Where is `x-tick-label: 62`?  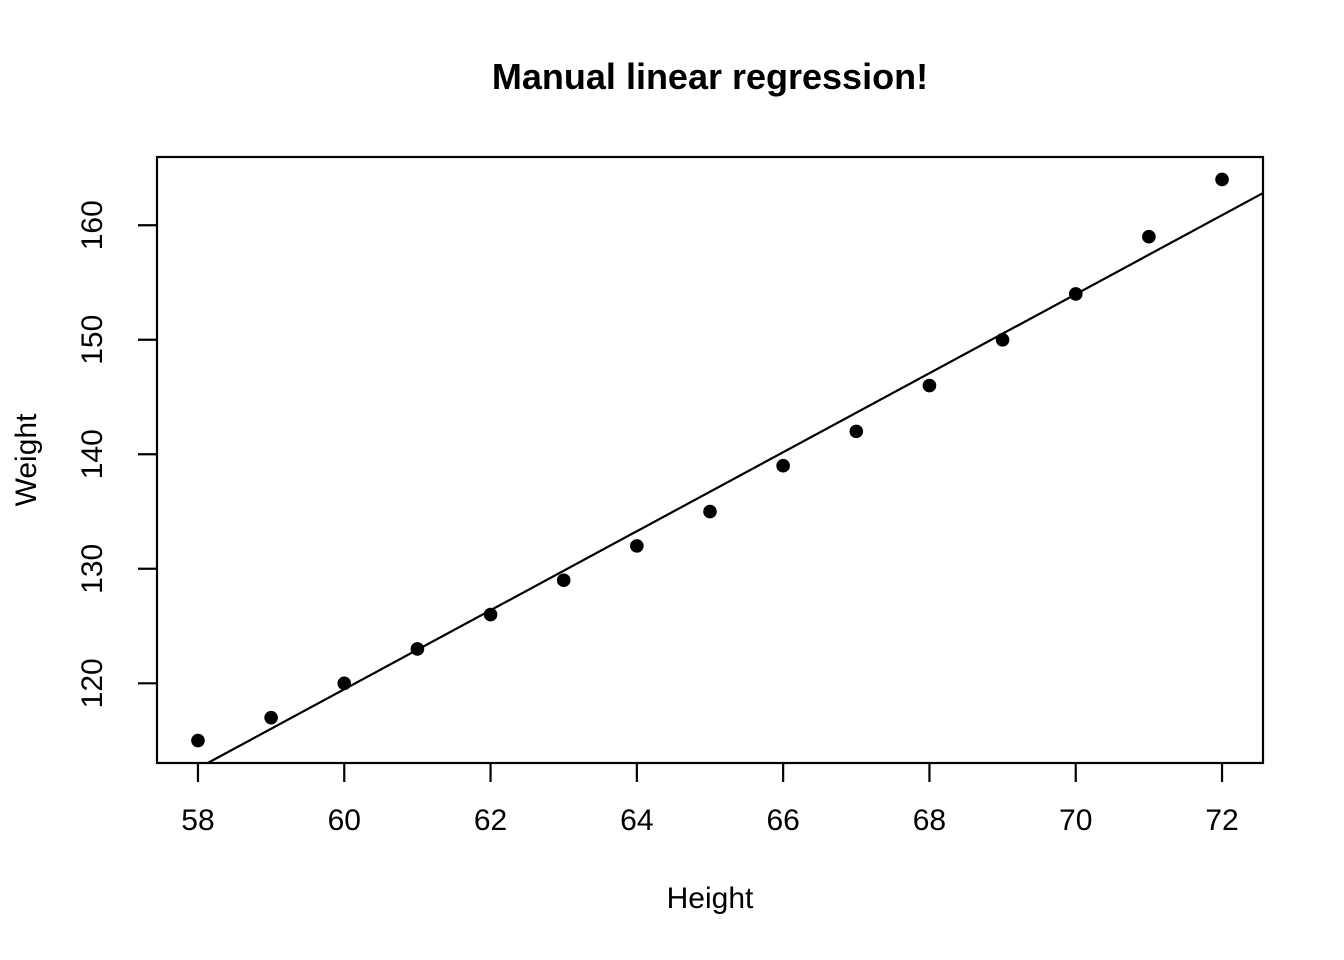
x-tick-label: 62 is located at coordinates (490, 820).